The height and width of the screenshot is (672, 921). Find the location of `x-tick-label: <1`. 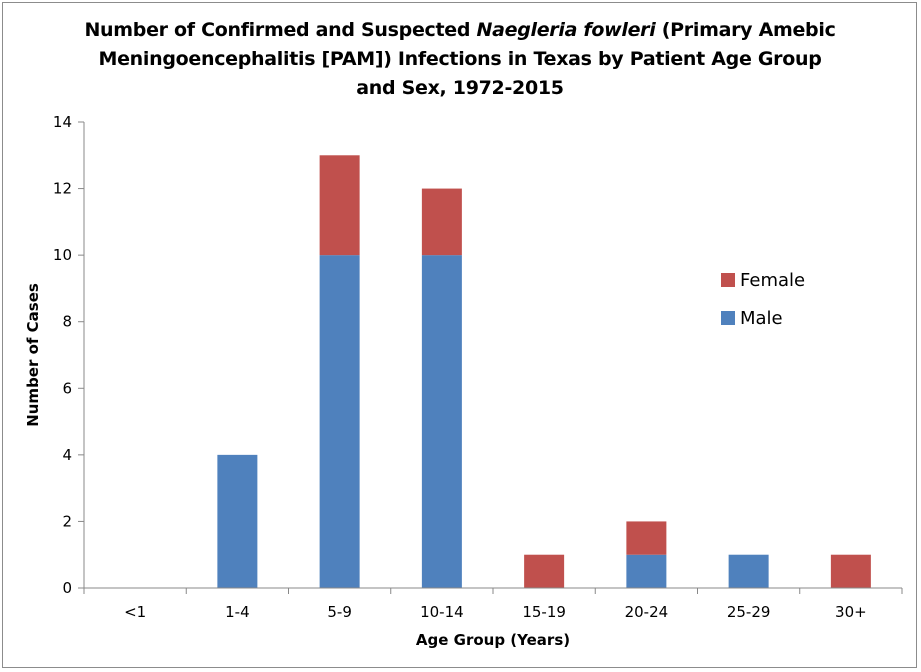

x-tick-label: <1 is located at coordinates (135, 612).